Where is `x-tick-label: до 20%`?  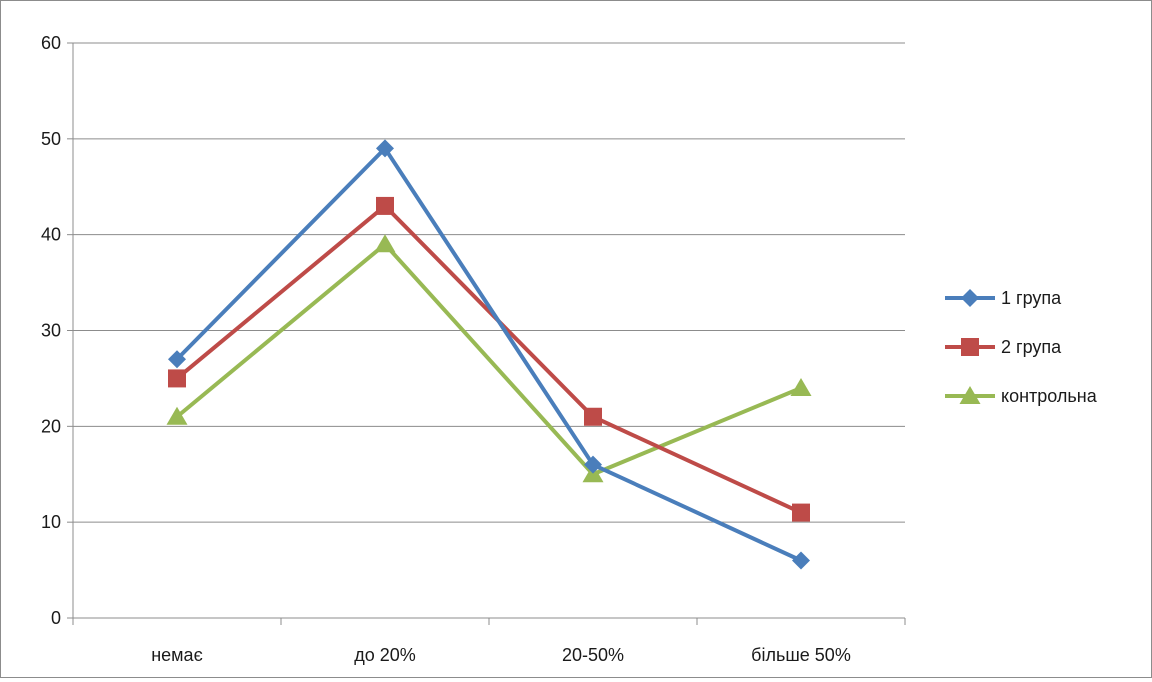
x-tick-label: до 20% is located at coordinates (385, 655).